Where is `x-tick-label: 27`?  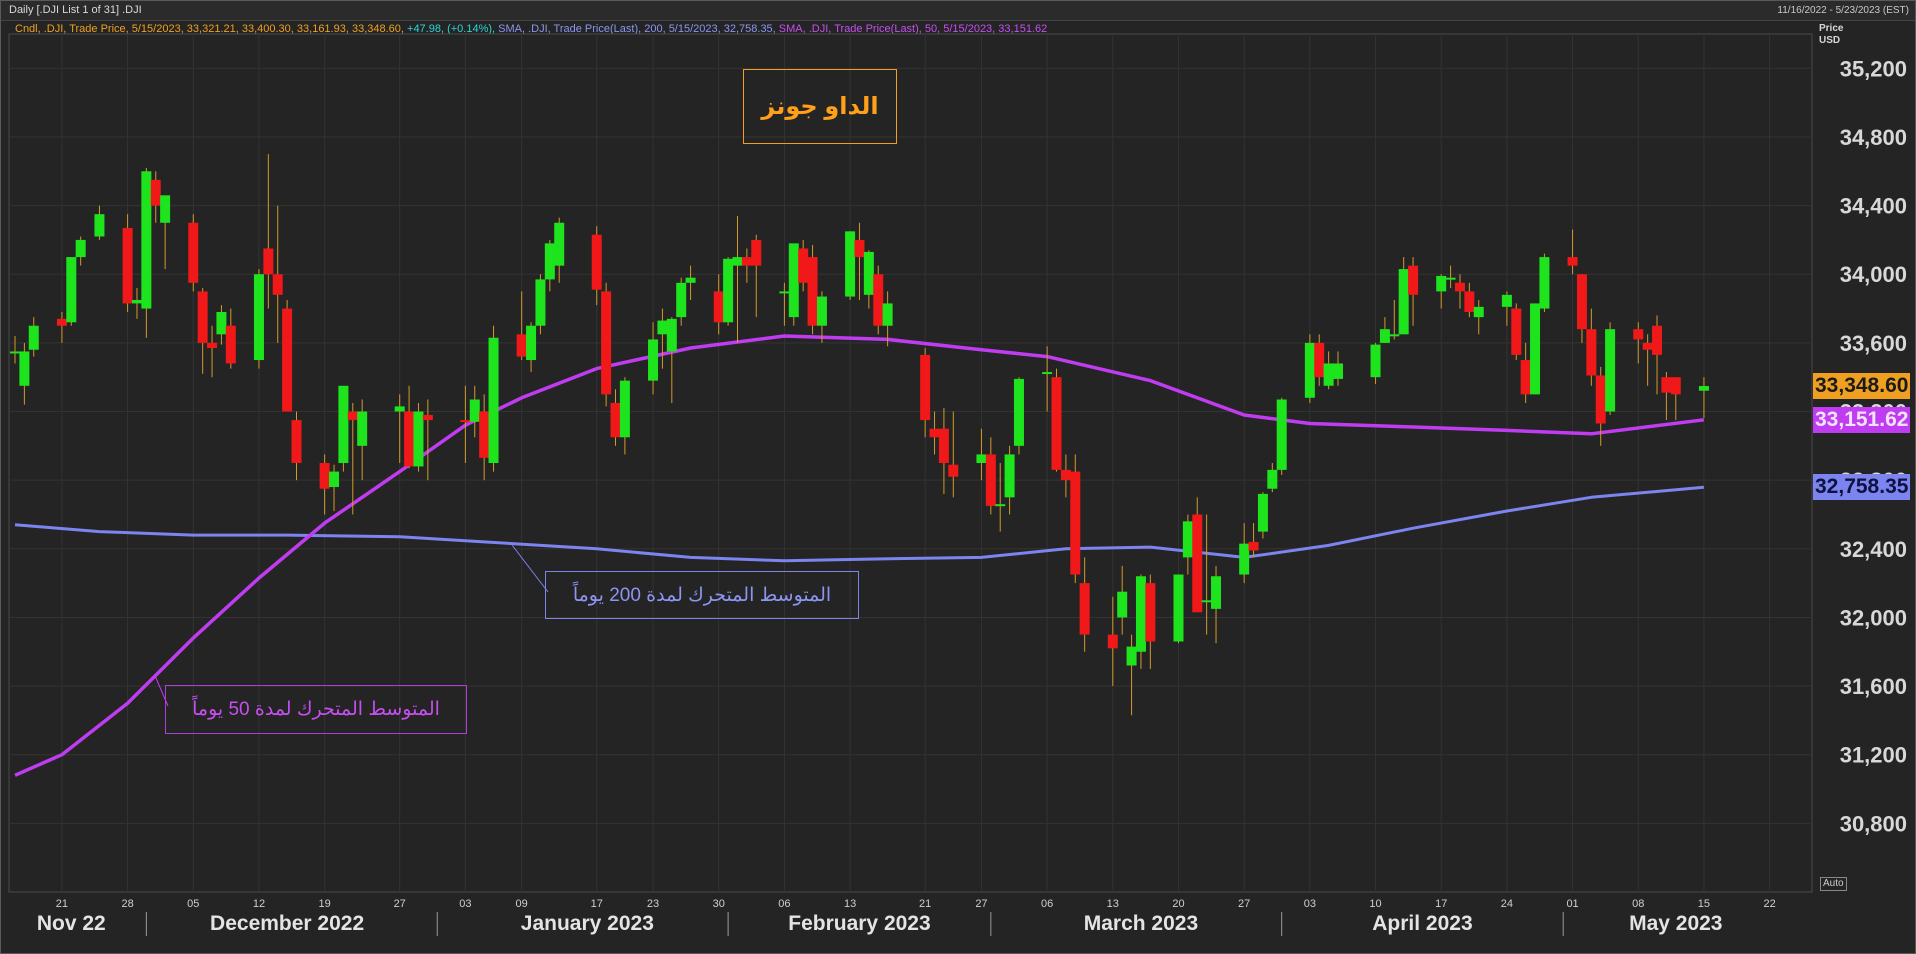
x-tick-label: 27 is located at coordinates (1244, 904).